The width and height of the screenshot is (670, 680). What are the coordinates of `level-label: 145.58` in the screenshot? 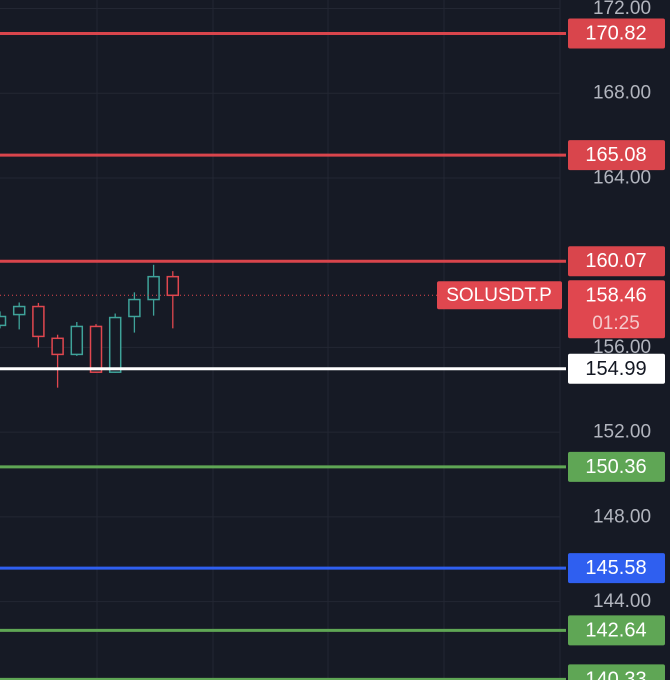 It's located at (615, 568).